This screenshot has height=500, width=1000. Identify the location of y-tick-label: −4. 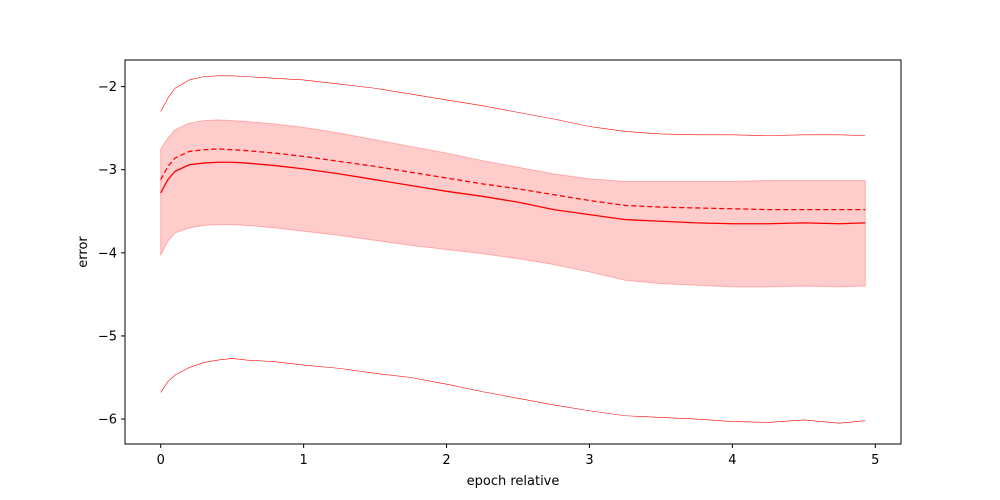
(107, 253).